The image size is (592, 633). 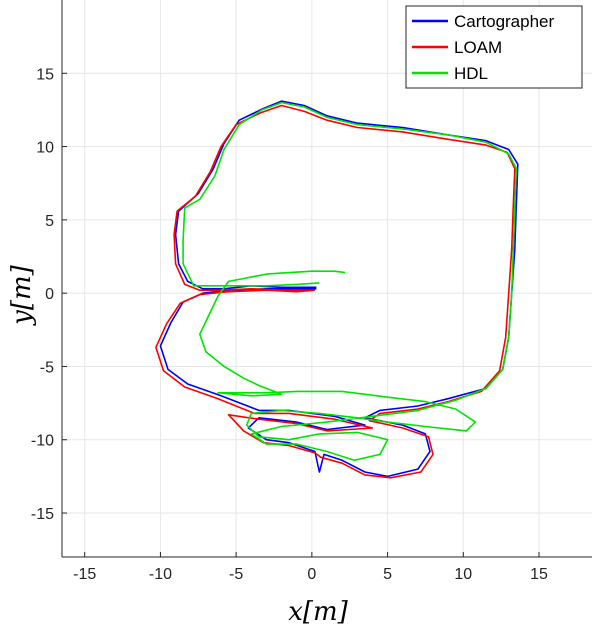 I want to click on legend: Cartographer LOAM HDL, so click(x=494, y=47).